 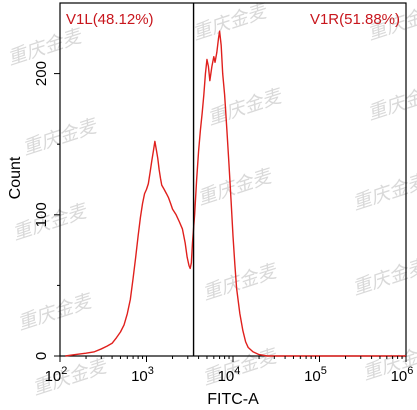 I want to click on gate-label-v1r: V1R(51.88%), so click(x=355, y=19).